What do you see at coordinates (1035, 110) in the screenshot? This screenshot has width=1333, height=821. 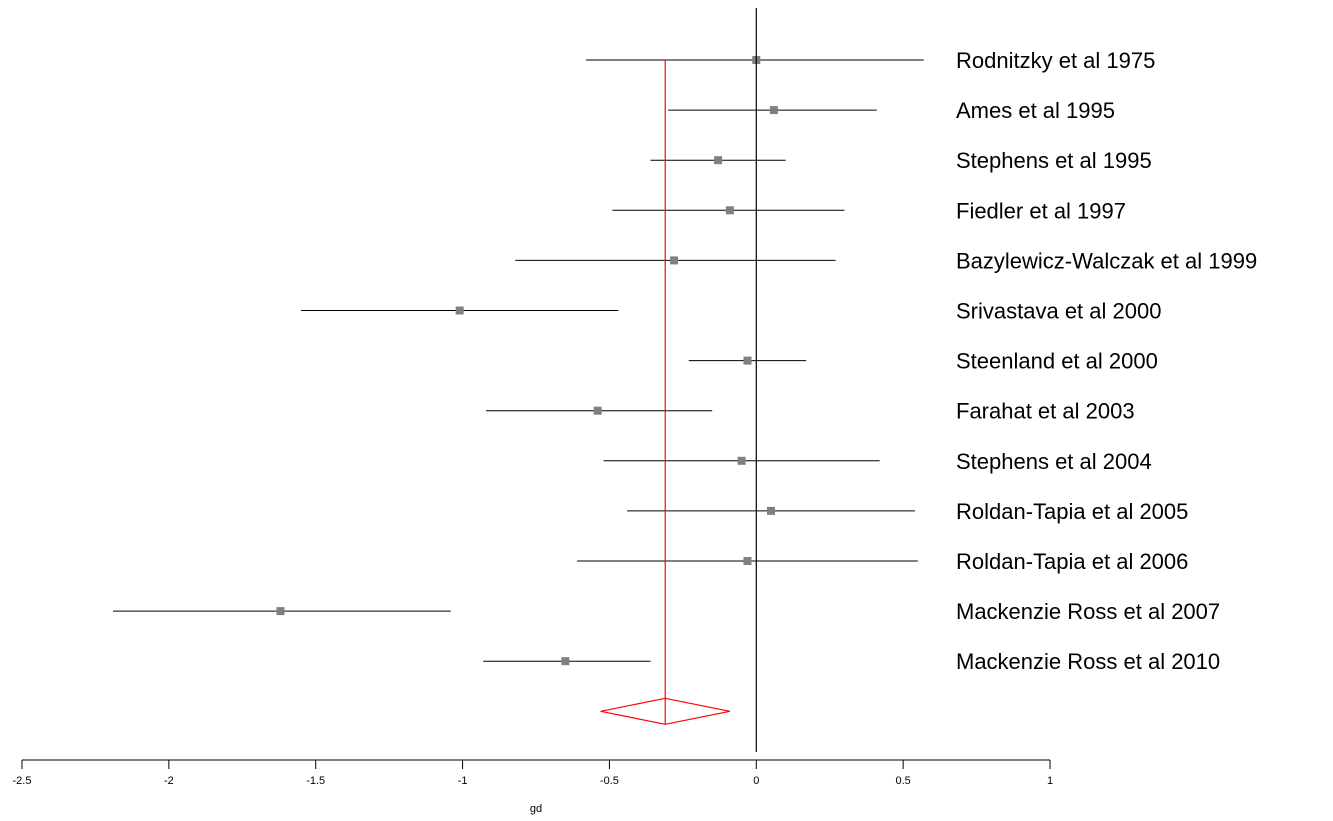 I see `study-label: Ames et al 1995` at bounding box center [1035, 110].